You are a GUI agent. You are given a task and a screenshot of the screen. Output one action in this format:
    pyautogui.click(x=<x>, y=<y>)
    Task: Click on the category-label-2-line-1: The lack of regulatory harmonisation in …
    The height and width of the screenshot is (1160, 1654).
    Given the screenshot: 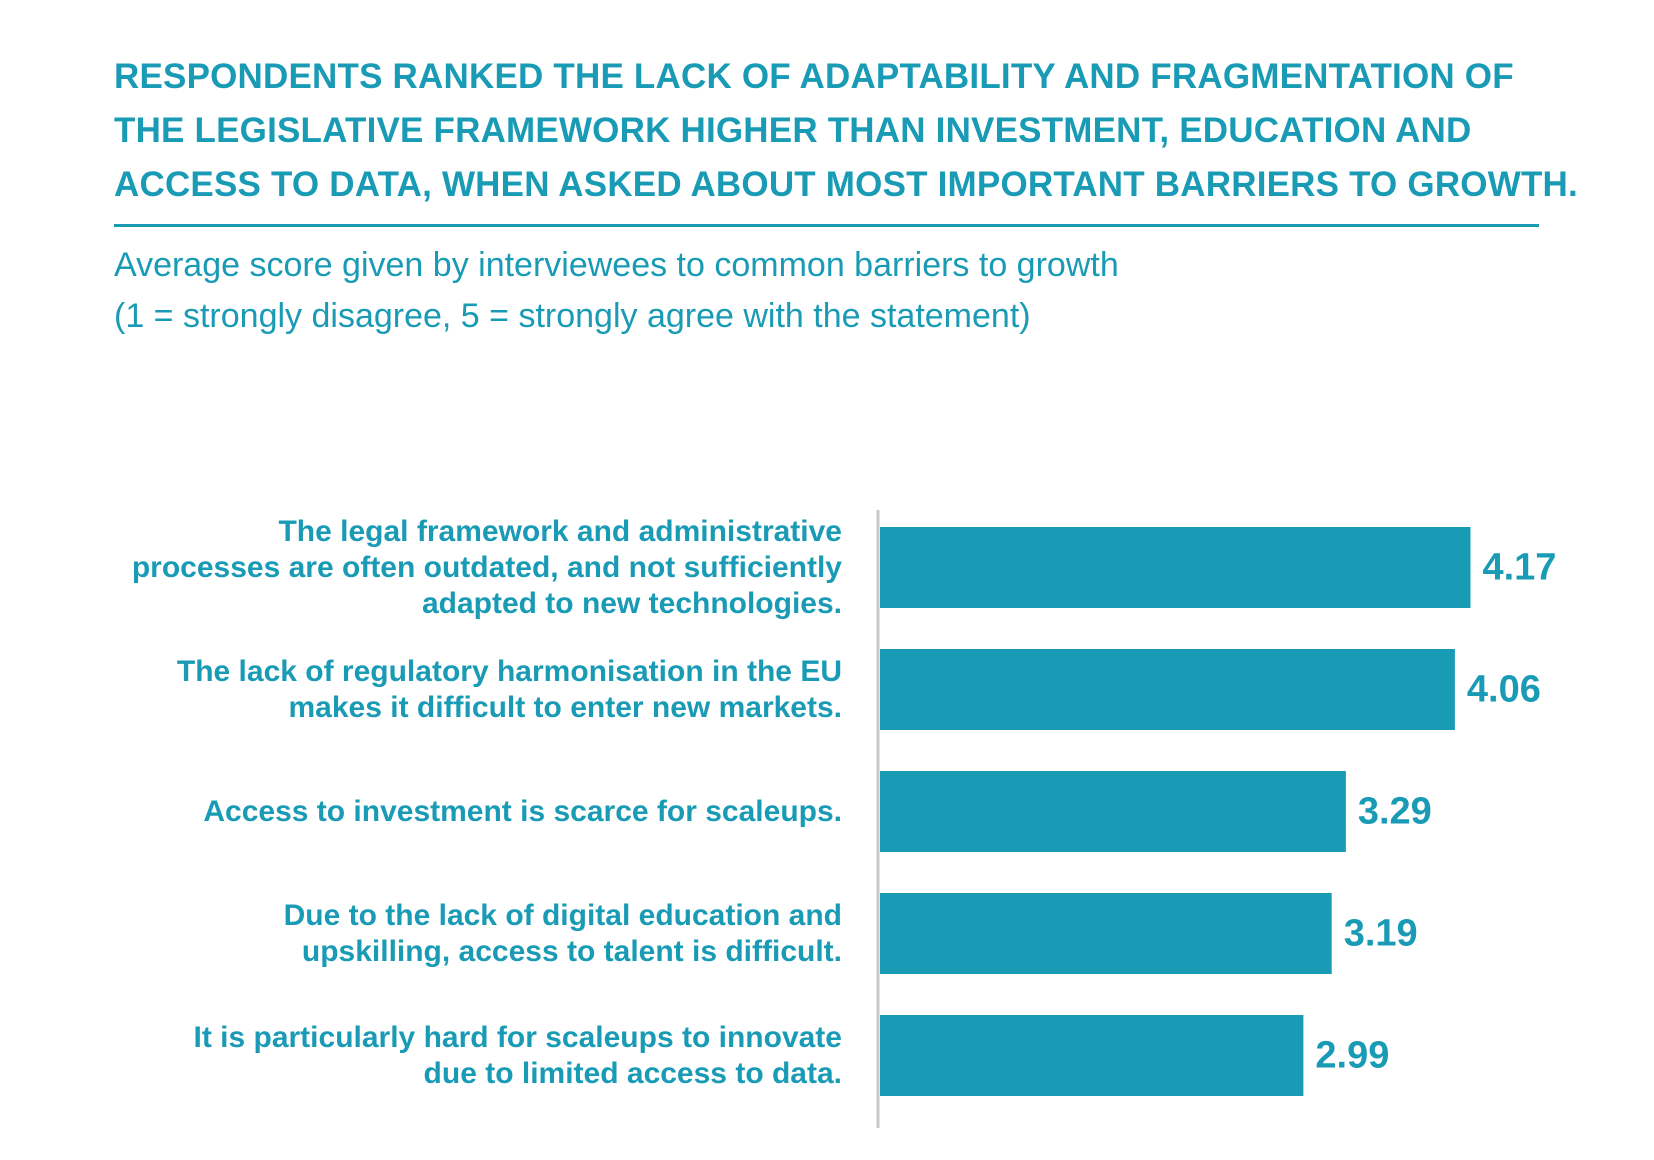 What is the action you would take?
    pyautogui.click(x=509, y=671)
    